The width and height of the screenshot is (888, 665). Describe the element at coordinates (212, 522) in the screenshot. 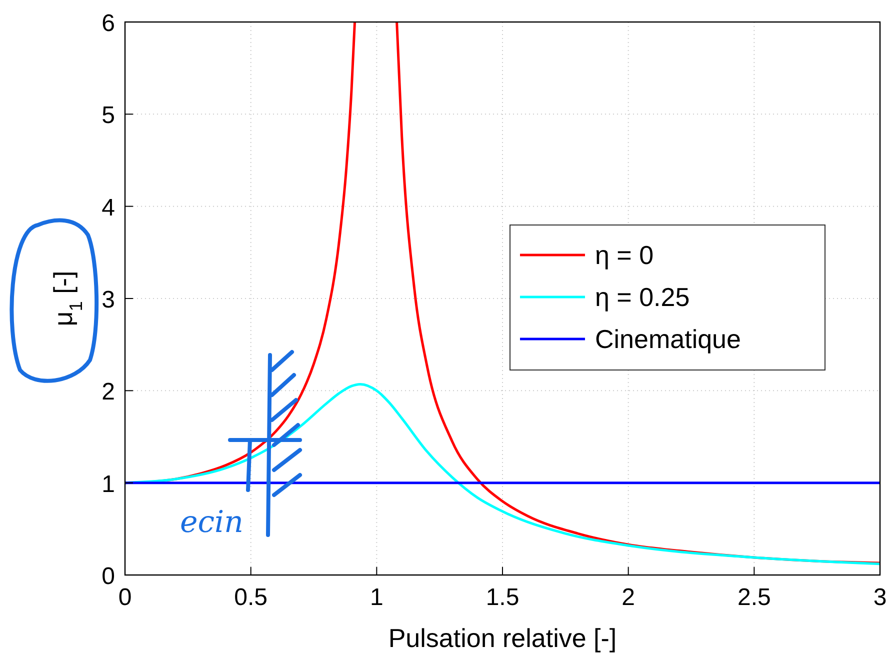

I see `annotation: ecin` at that location.